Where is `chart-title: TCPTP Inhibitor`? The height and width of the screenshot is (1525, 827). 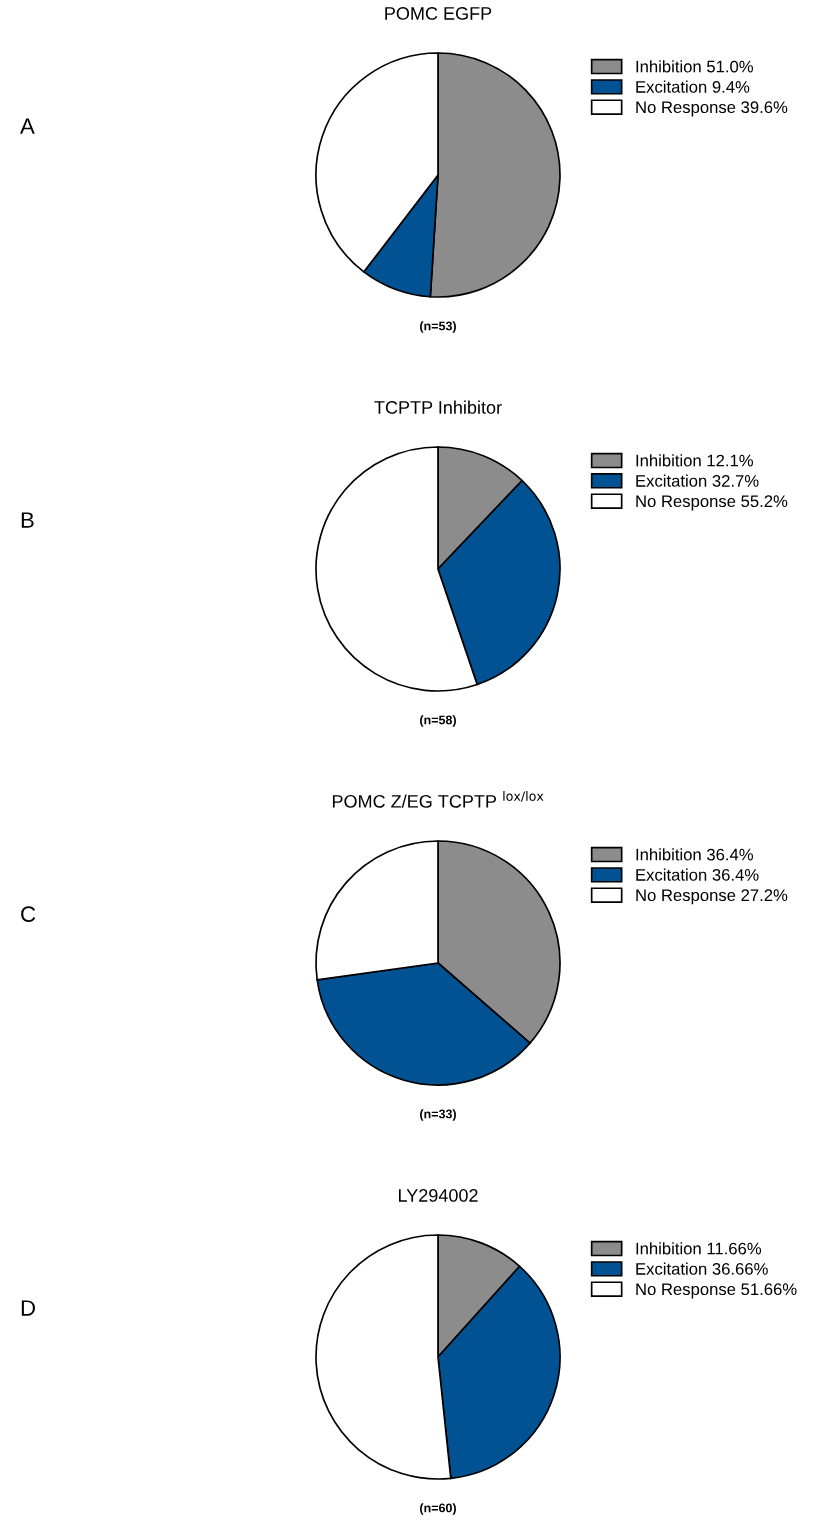 chart-title: TCPTP Inhibitor is located at coordinates (438, 407).